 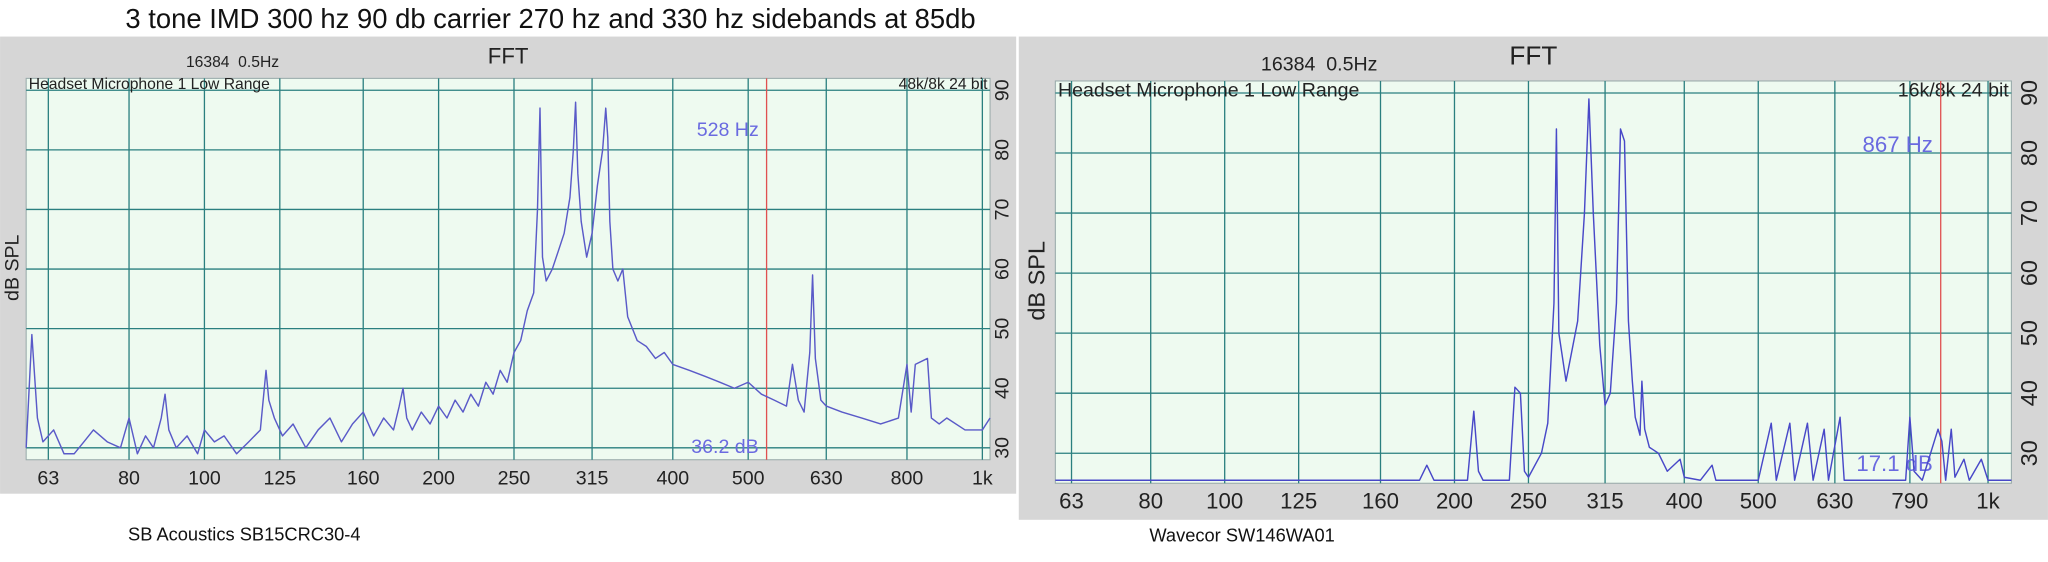 I want to click on readout-label: 17.1 dB, so click(x=1894, y=463).